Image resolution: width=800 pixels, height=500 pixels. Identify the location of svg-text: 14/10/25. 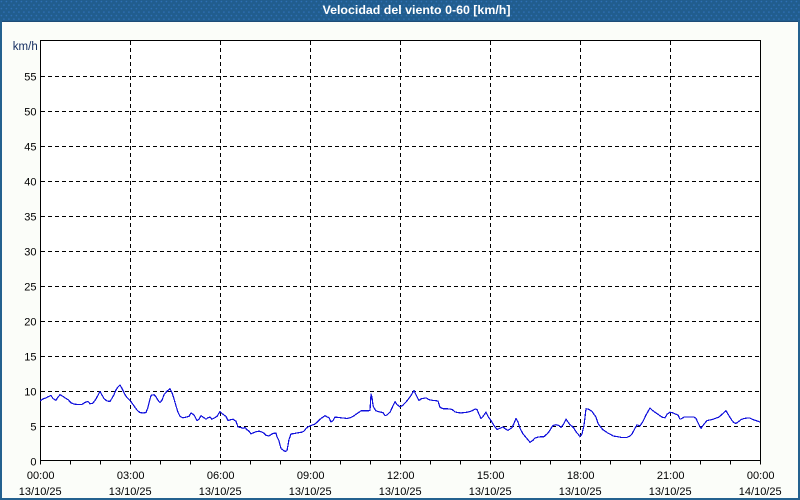
(760, 492).